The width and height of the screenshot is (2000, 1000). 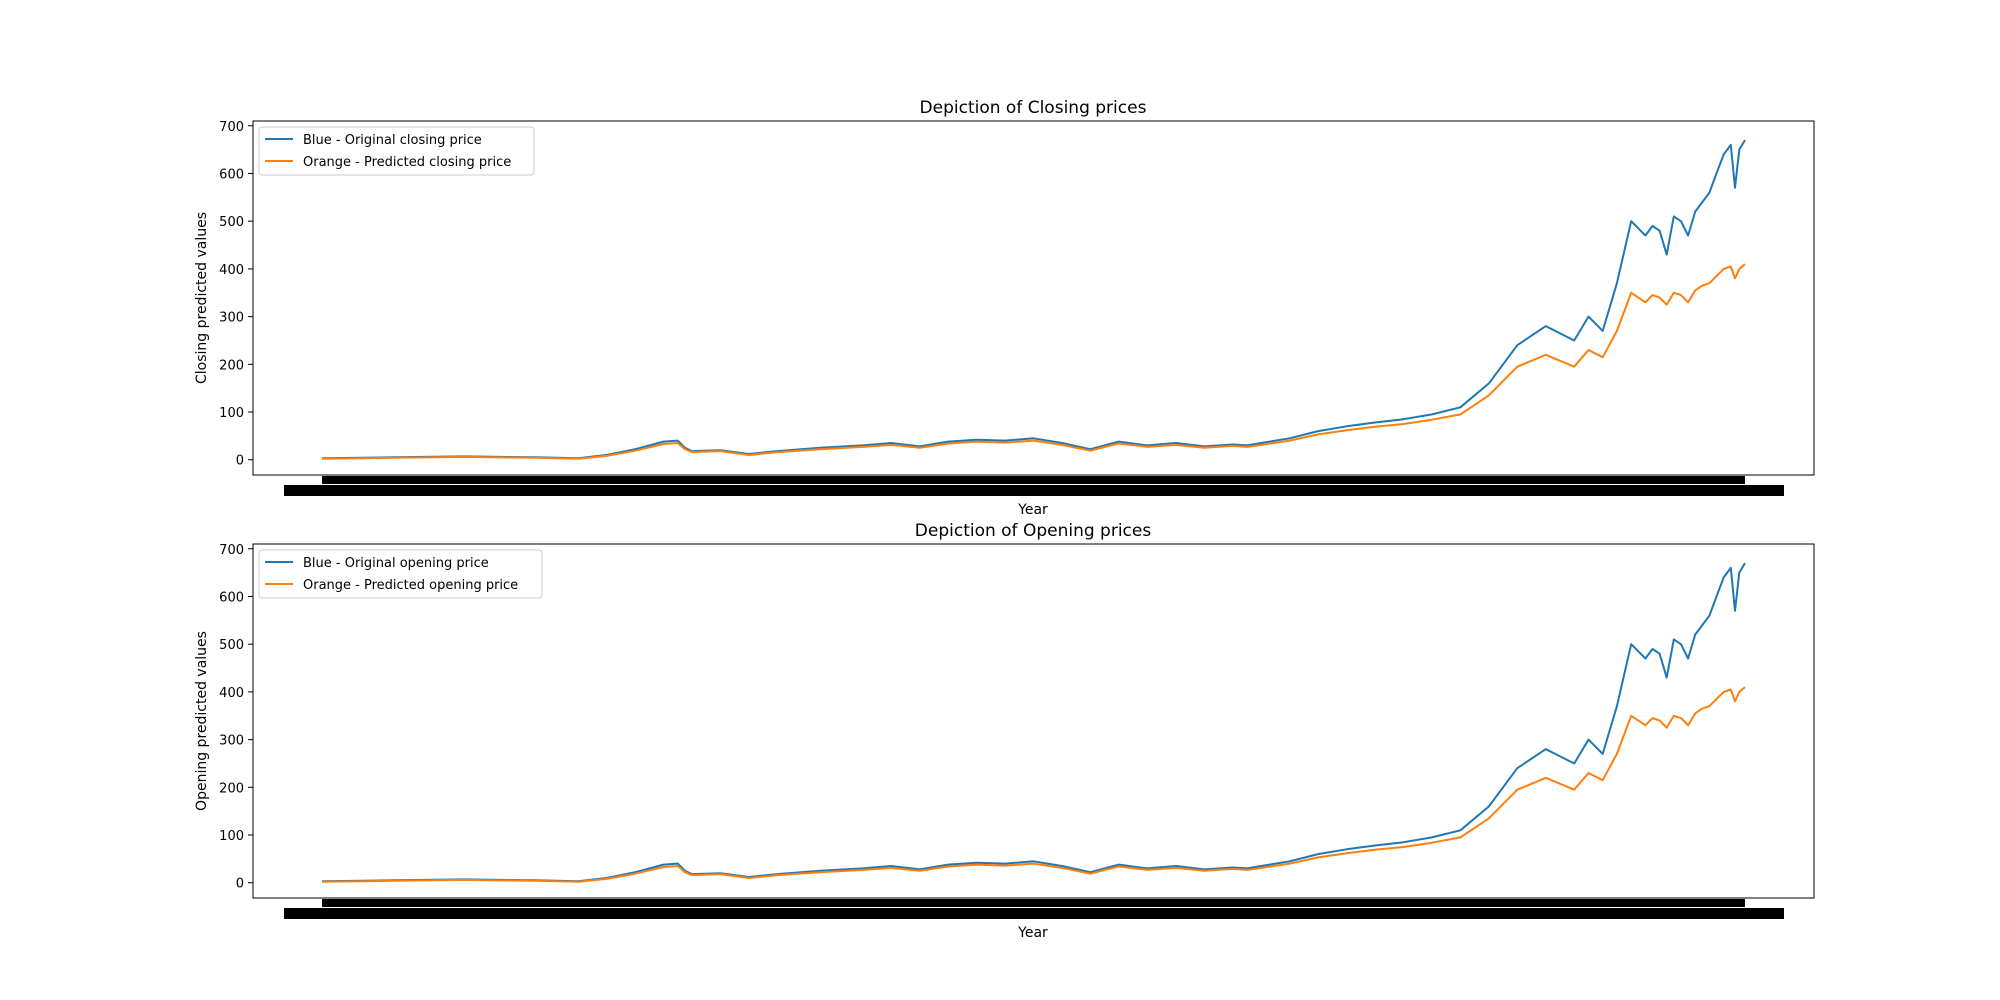 What do you see at coordinates (1033, 108) in the screenshot?
I see `chart-title: Depiction of Closing prices` at bounding box center [1033, 108].